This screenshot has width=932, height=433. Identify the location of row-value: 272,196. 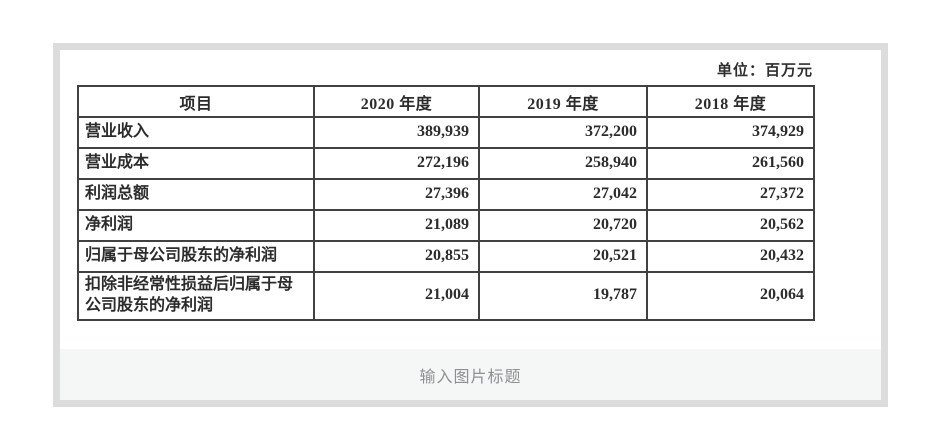
(396, 163).